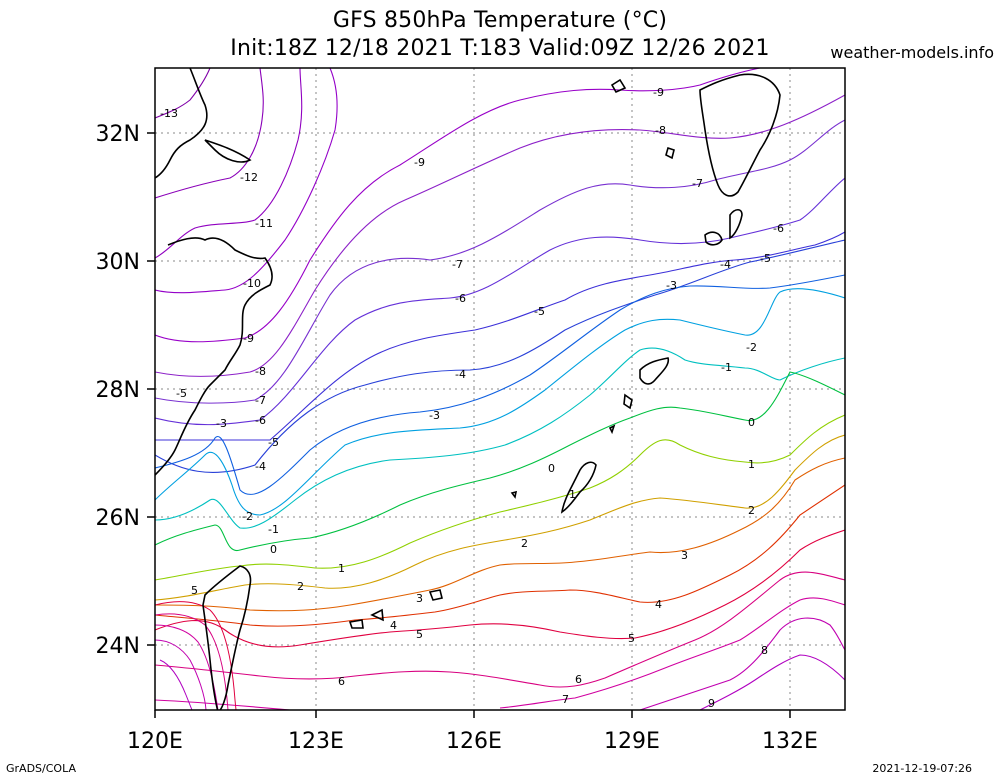 This screenshot has height=779, width=1000. I want to click on label-m2a: -2, so click(247, 516).